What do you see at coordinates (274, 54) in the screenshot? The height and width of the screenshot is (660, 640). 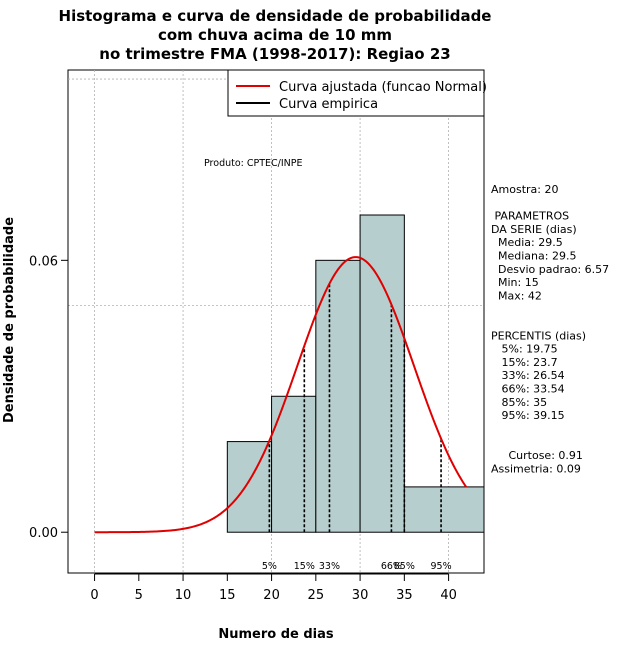 I see `chart-title-line-3: no trimestre FMA (1998-2017): Regiao 23` at bounding box center [274, 54].